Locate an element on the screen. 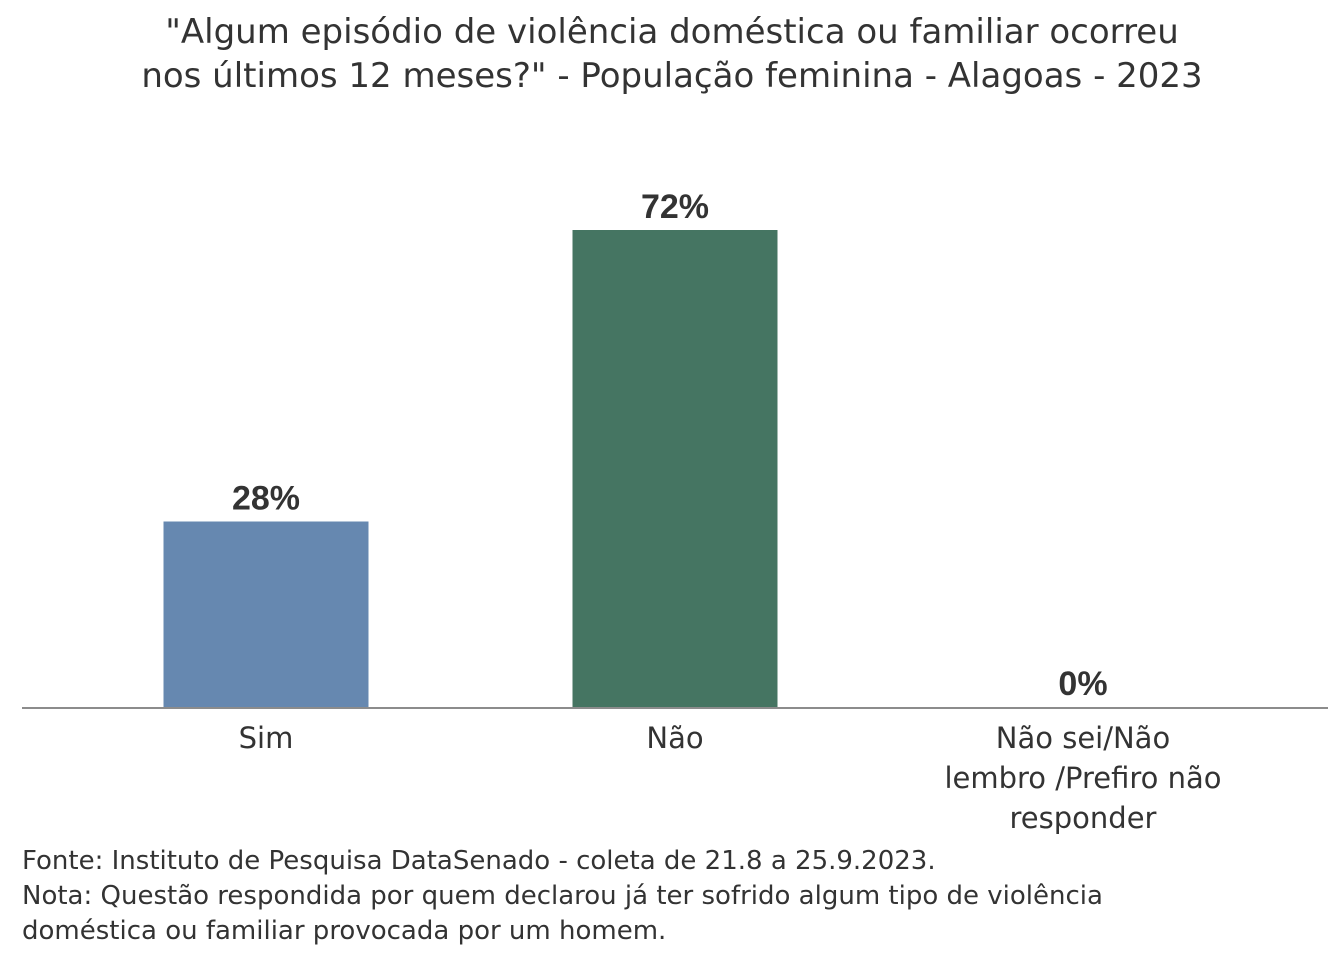  x-tick-label-1-line-0: Não is located at coordinates (674, 738).